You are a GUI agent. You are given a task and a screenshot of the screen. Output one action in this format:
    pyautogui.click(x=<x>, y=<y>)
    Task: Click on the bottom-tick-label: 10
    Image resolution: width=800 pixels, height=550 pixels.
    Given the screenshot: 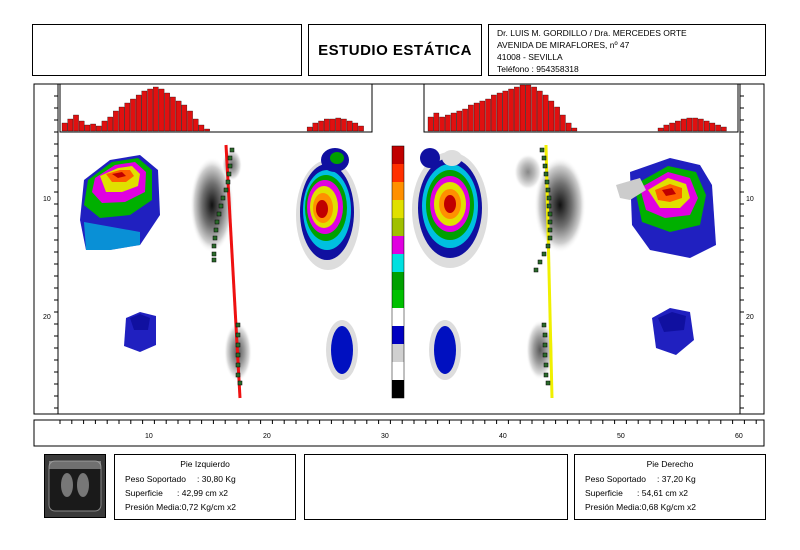 What is the action you would take?
    pyautogui.click(x=149, y=436)
    